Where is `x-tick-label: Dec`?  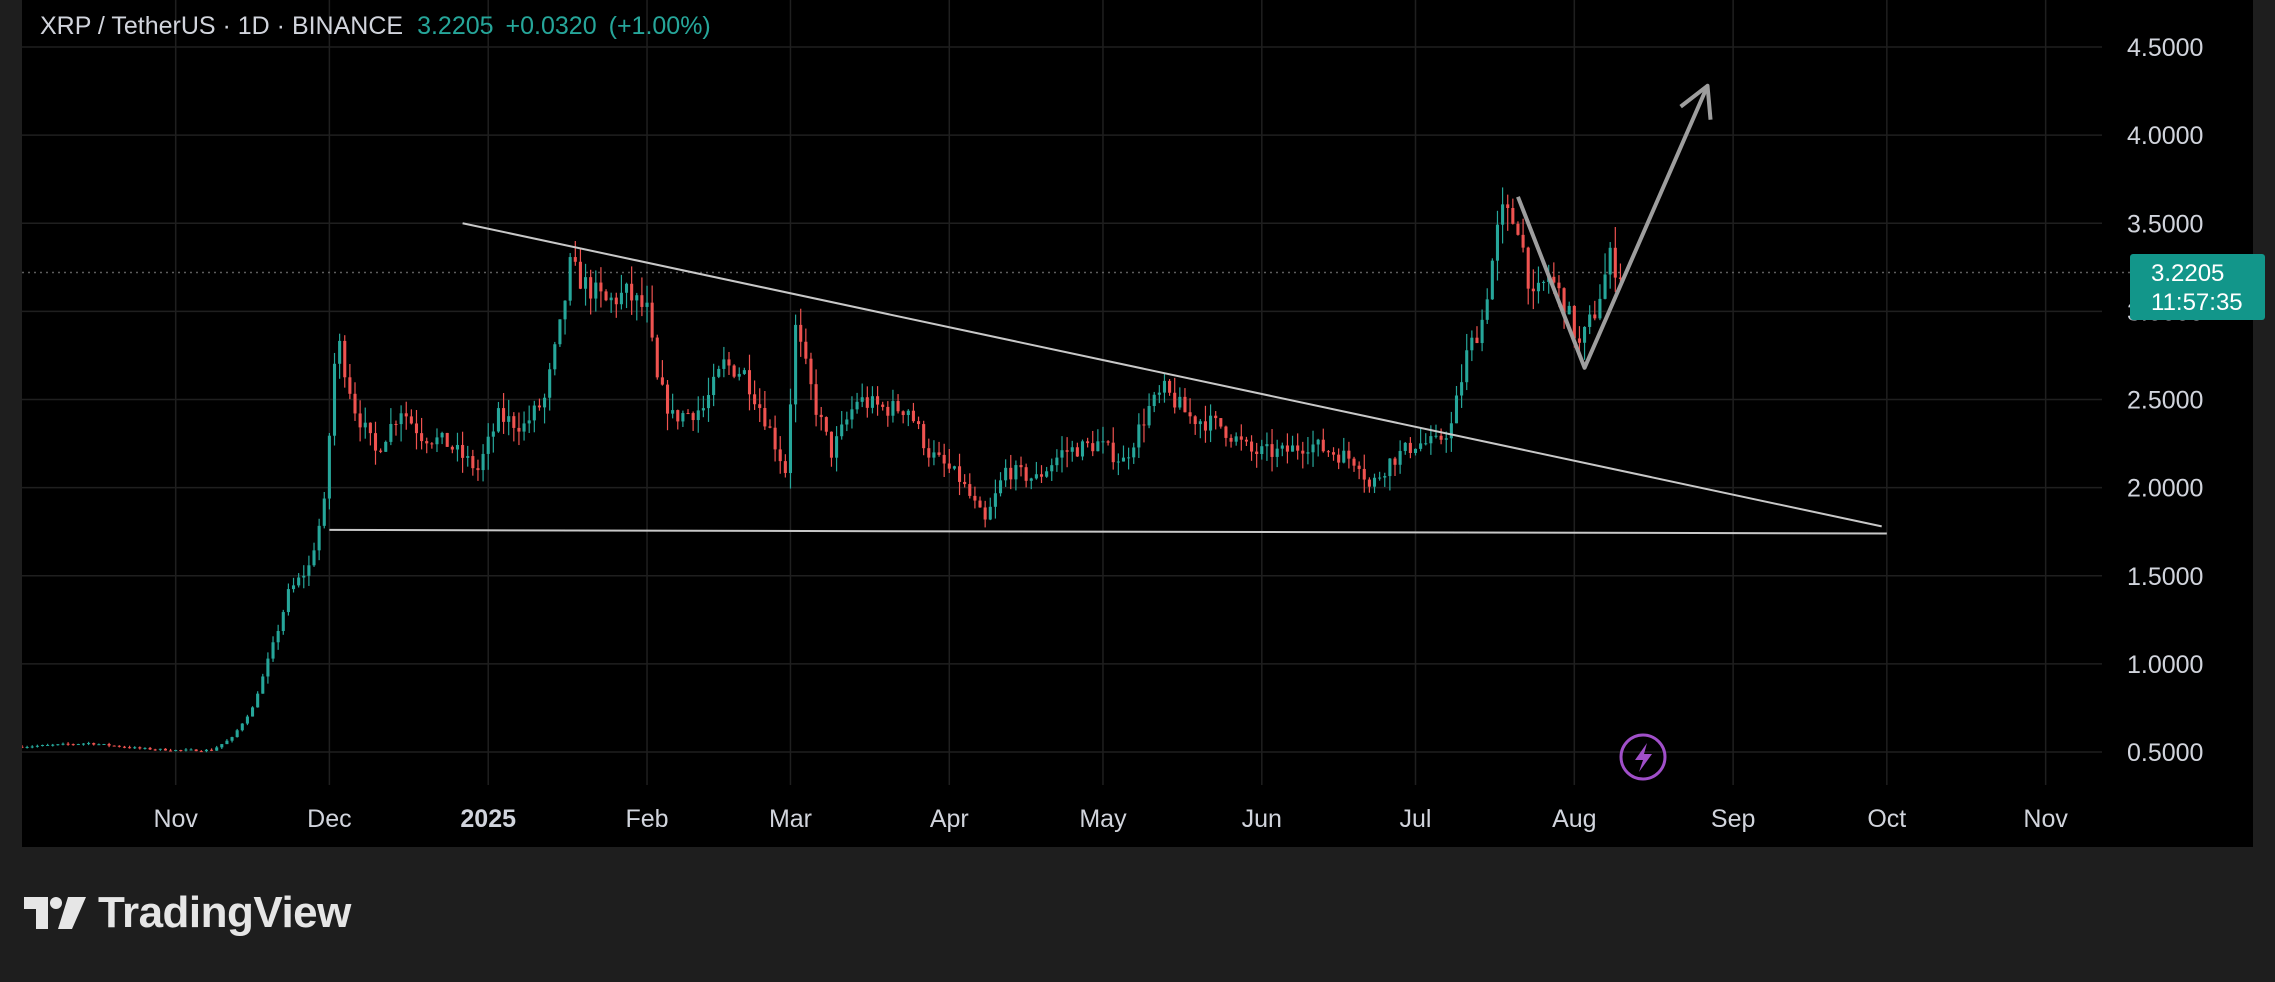
x-tick-label: Dec is located at coordinates (329, 819).